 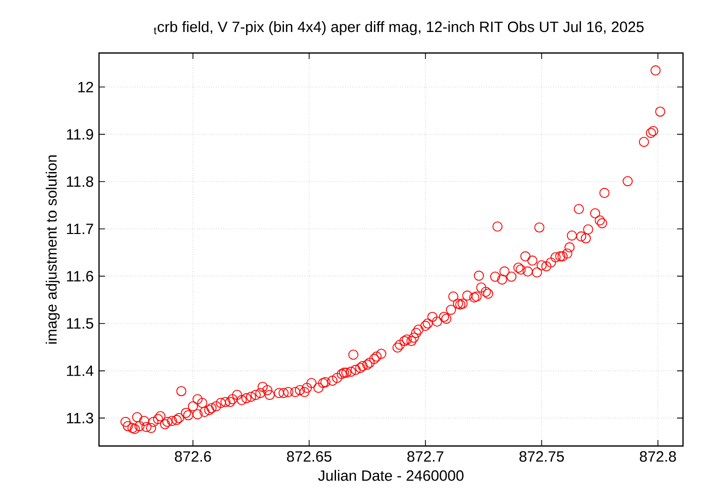 What do you see at coordinates (80, 371) in the screenshot?
I see `y-tick-label: 11.4` at bounding box center [80, 371].